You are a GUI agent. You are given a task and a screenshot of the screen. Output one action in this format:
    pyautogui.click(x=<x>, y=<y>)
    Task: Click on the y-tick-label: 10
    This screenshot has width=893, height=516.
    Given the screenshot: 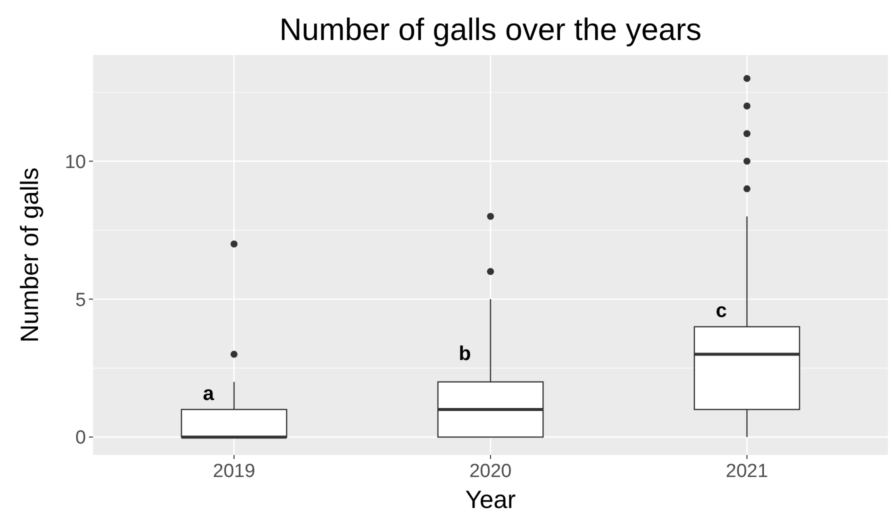 What is the action you would take?
    pyautogui.click(x=75, y=162)
    